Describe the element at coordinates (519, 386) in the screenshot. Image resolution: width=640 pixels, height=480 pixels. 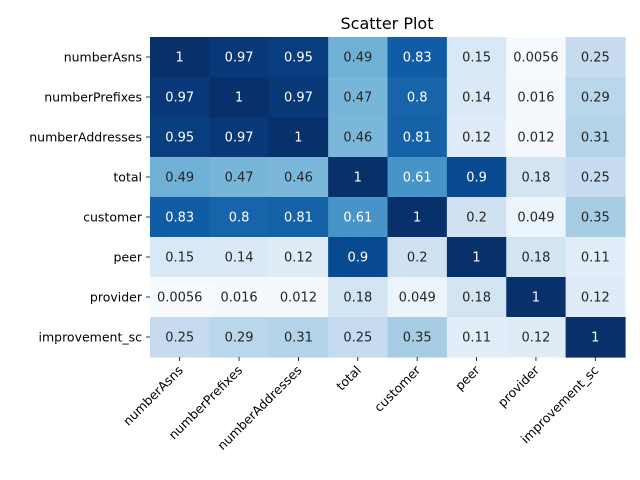
I see `x-tick-label: provider` at that location.